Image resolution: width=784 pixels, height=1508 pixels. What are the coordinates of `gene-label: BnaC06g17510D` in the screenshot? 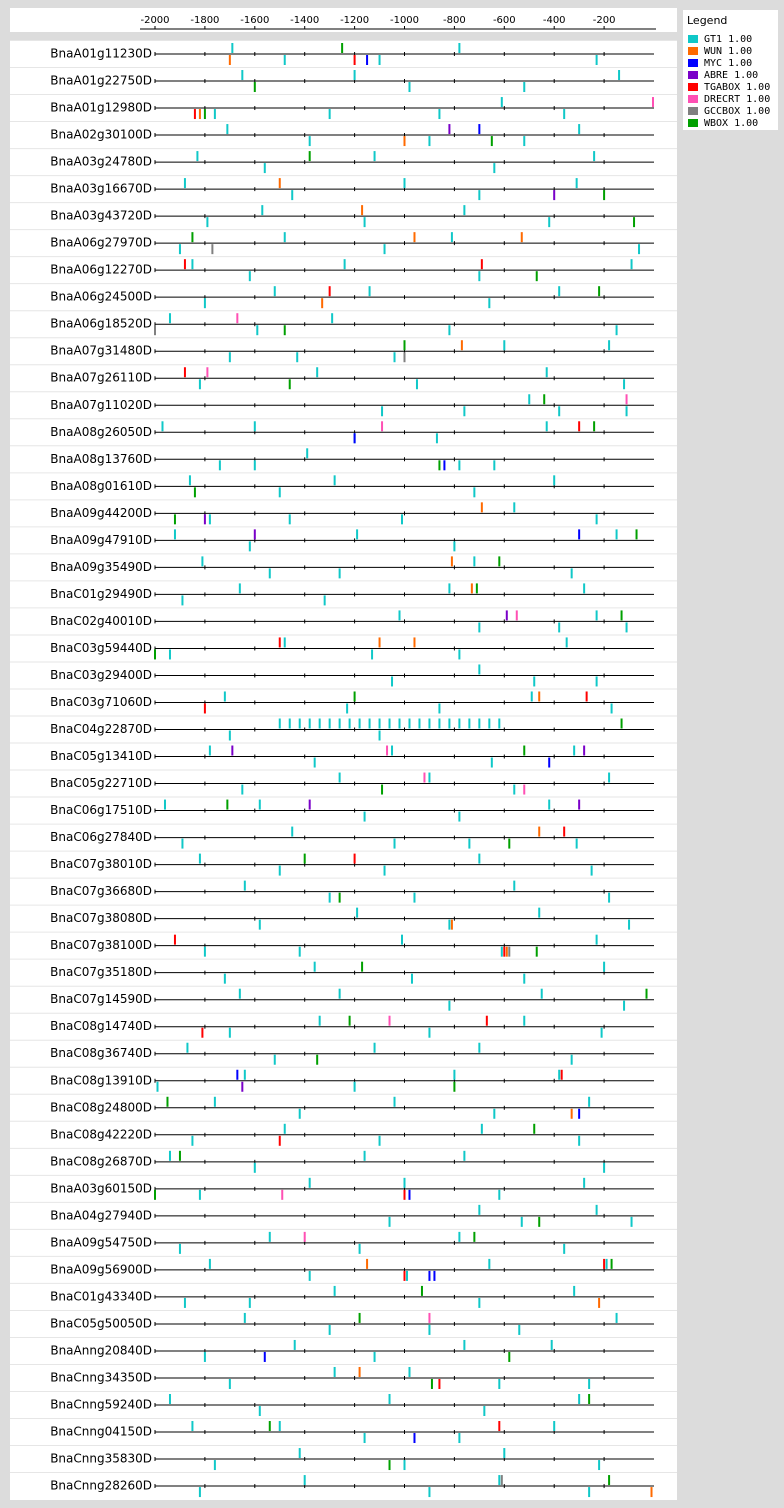 It's located at (101, 810).